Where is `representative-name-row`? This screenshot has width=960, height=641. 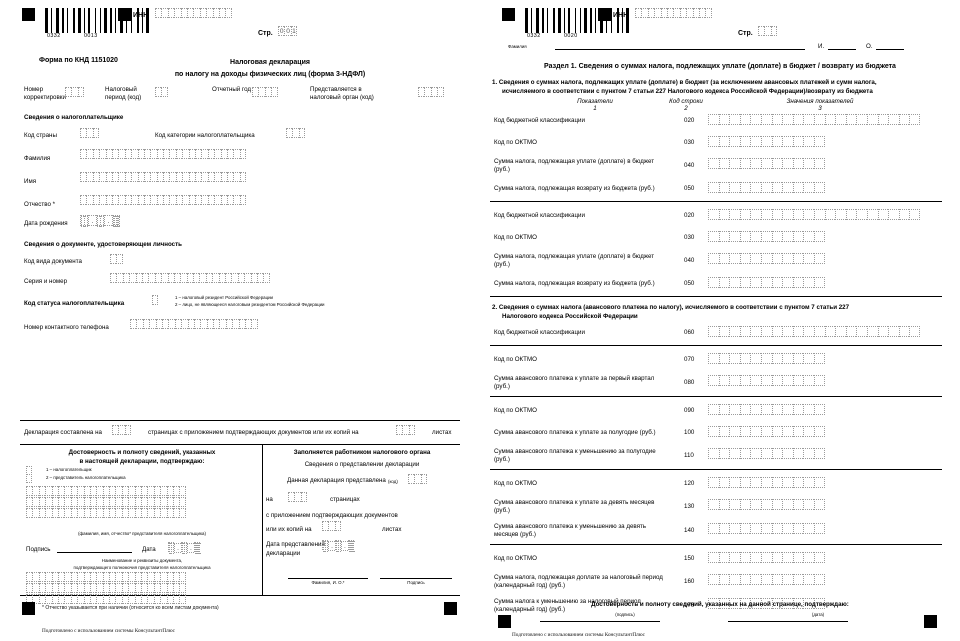
representative-name-row is located at coordinates (106, 502).